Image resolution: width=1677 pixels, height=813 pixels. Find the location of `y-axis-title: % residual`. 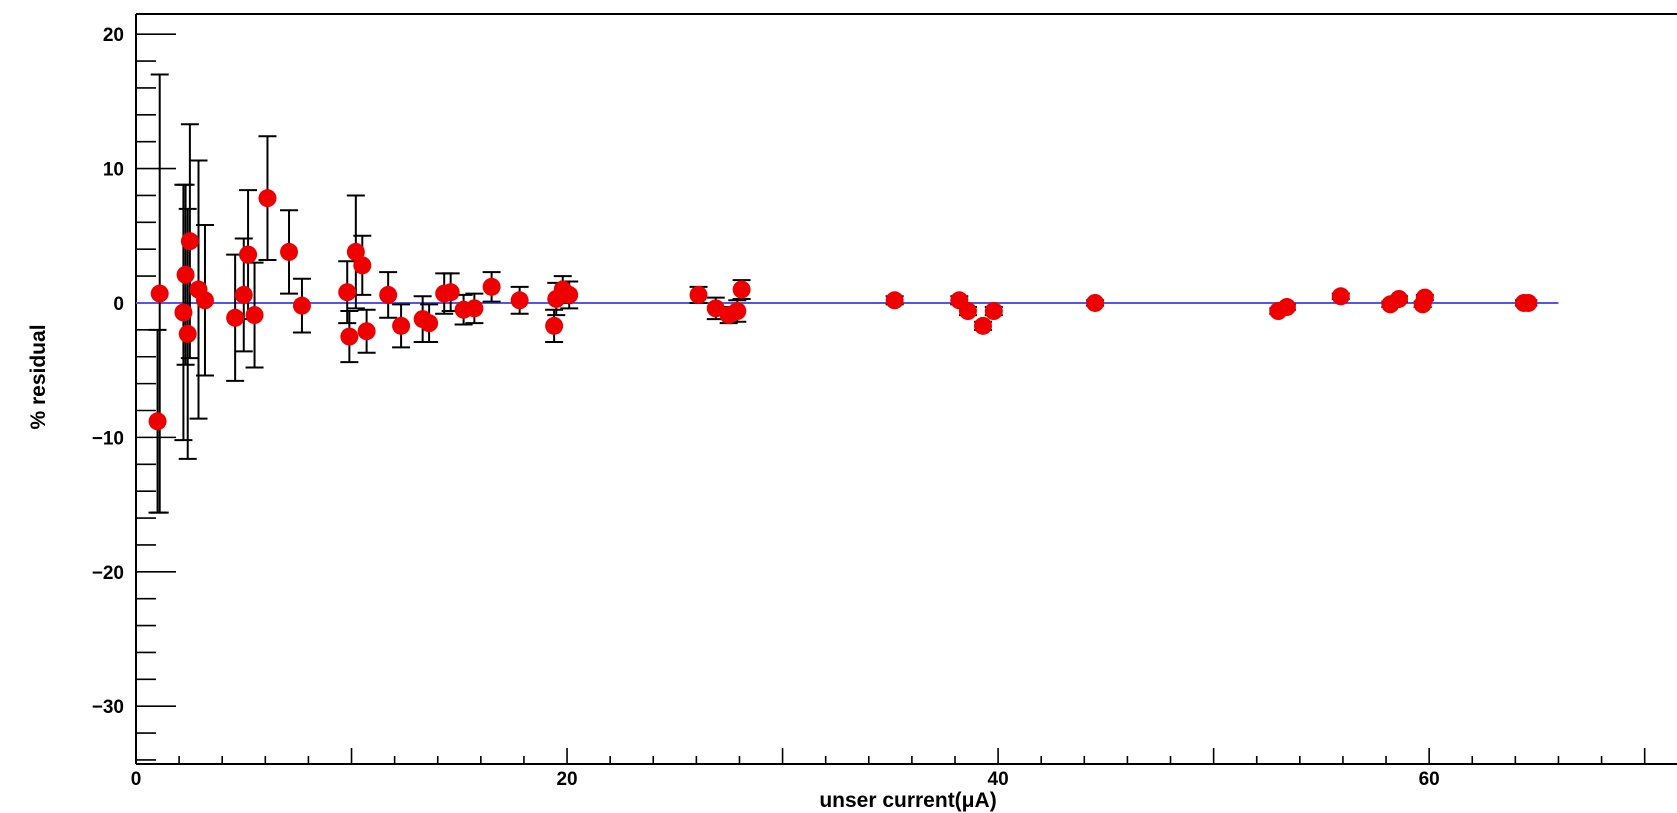

y-axis-title: % residual is located at coordinates (38, 376).